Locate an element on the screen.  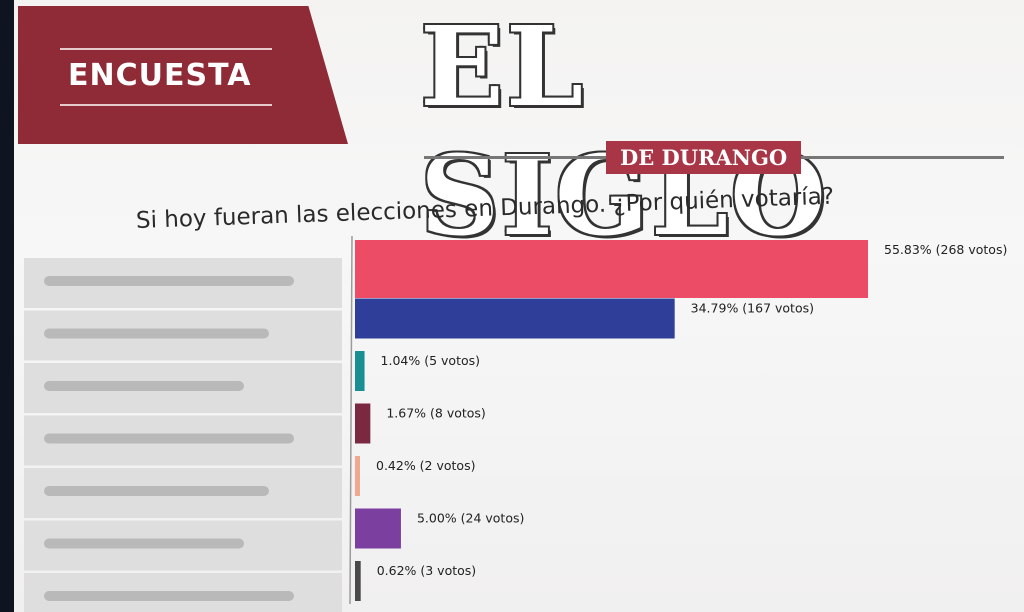
section-tag-label: ENCUESTA is located at coordinates (160, 75).